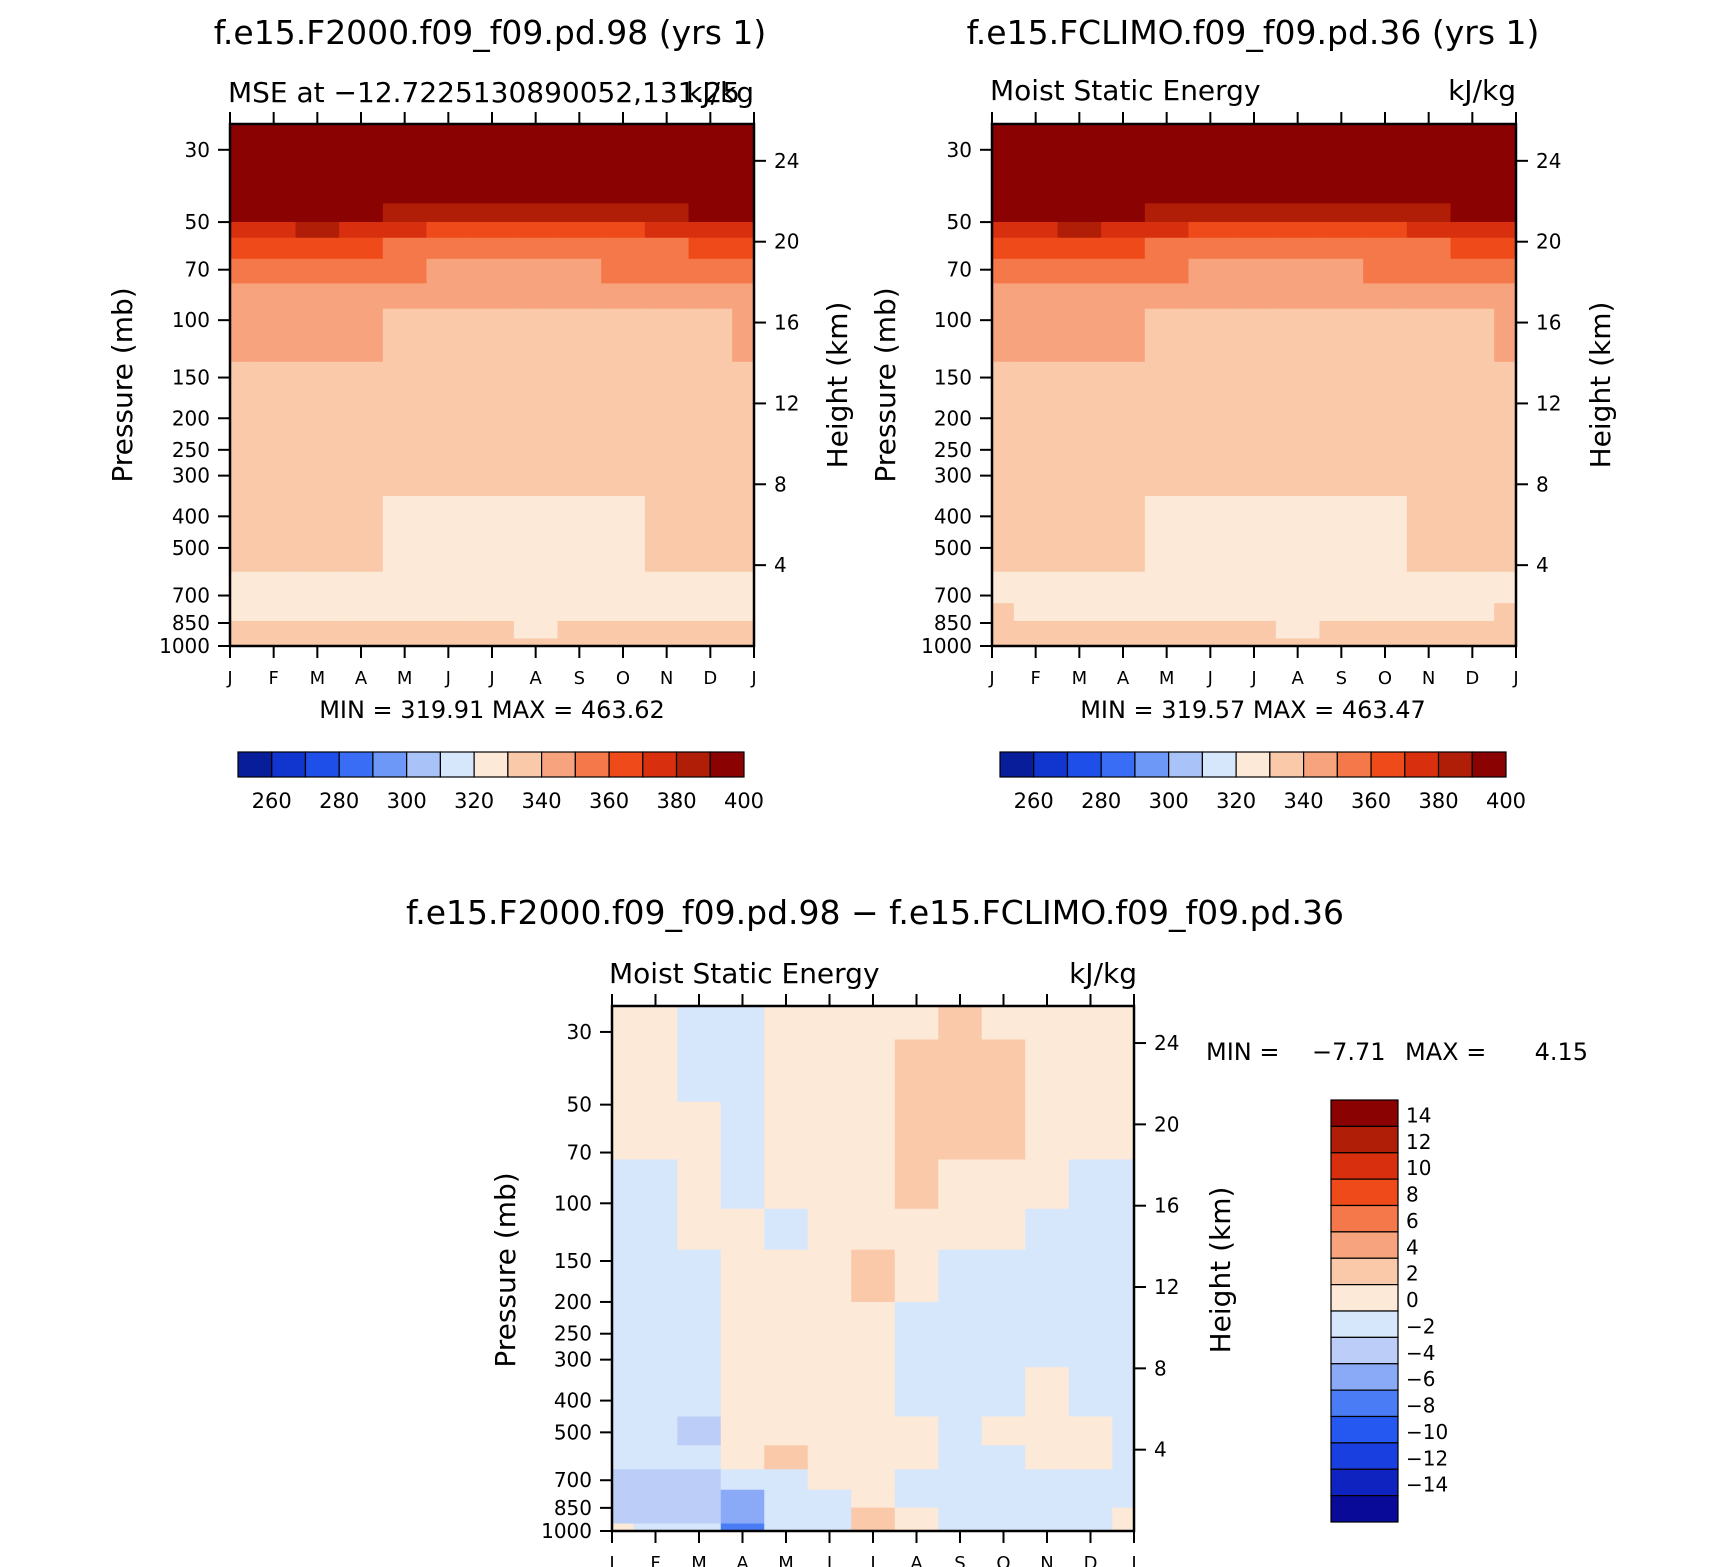 The height and width of the screenshot is (1567, 1710). Describe the element at coordinates (1418, 1168) in the screenshot. I see `colorbar-label: 10` at that location.